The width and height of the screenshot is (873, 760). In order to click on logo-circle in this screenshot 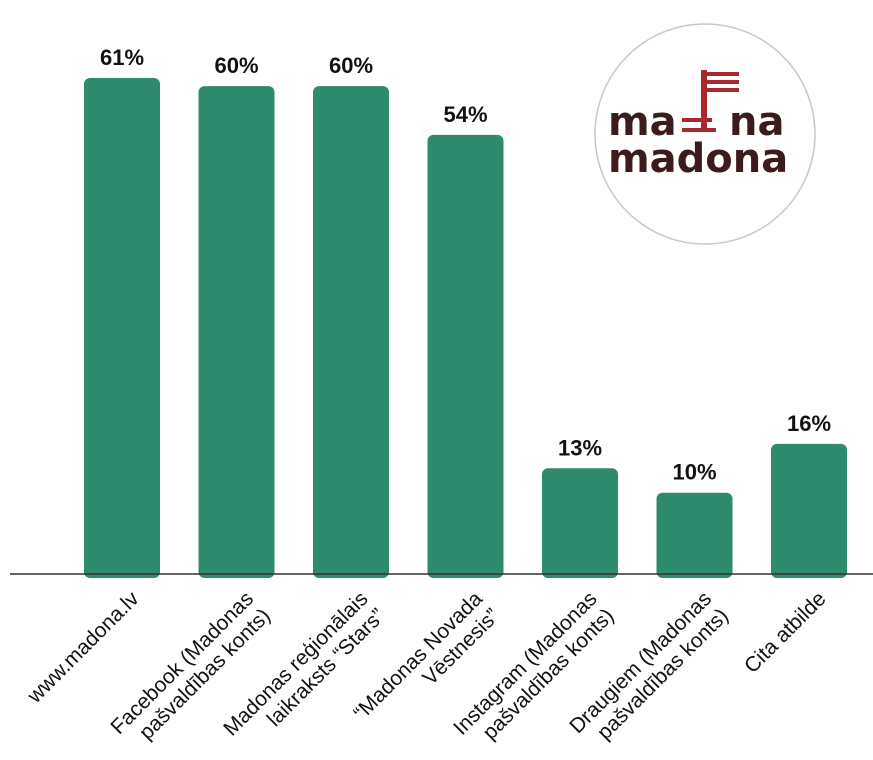, I will do `click(705, 134)`.